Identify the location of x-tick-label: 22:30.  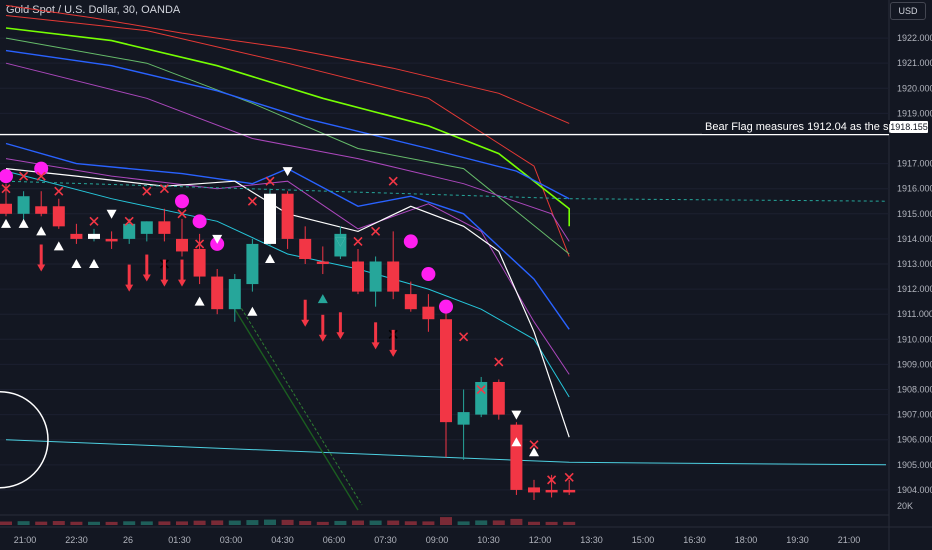
(76, 540).